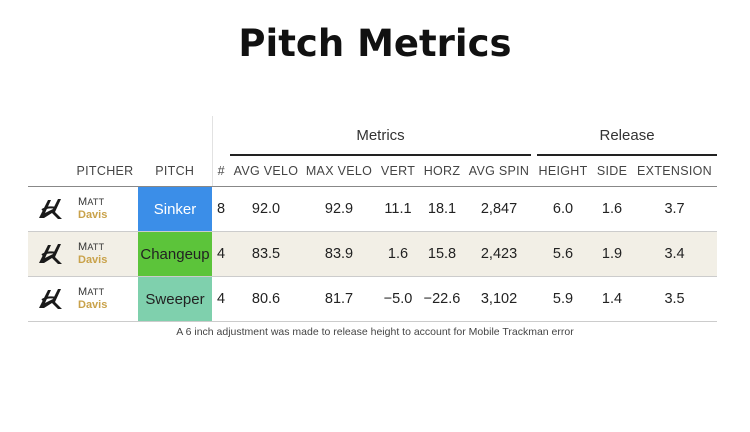 This screenshot has height=432, width=750. Describe the element at coordinates (375, 43) in the screenshot. I see `page-title: Pitch Metrics` at that location.